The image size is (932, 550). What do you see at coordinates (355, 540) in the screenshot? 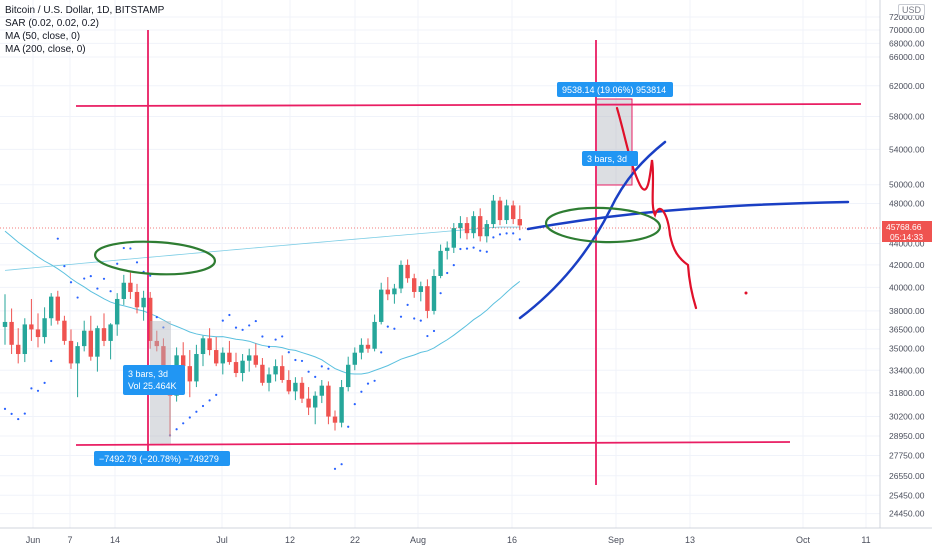
I see `time-tick-label: 22` at bounding box center [355, 540].